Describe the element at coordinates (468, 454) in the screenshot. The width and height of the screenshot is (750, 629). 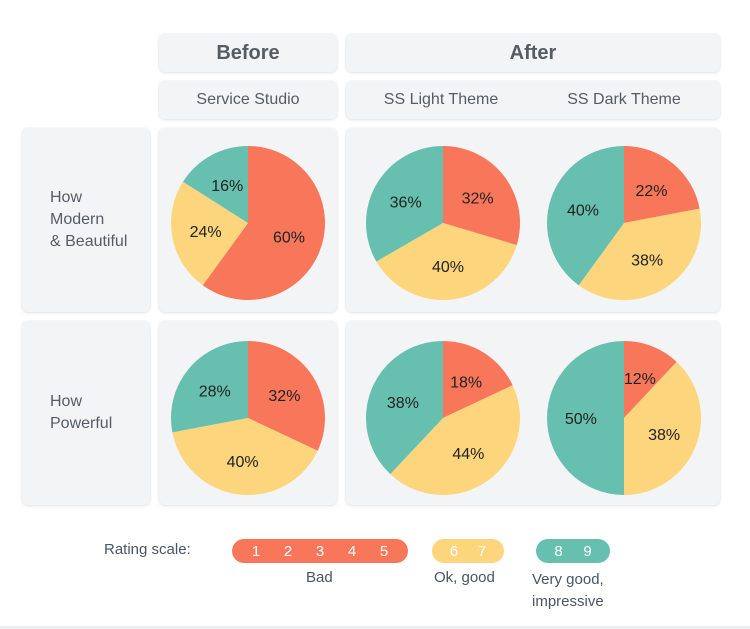
I see `pie-slice-label: 44%` at that location.